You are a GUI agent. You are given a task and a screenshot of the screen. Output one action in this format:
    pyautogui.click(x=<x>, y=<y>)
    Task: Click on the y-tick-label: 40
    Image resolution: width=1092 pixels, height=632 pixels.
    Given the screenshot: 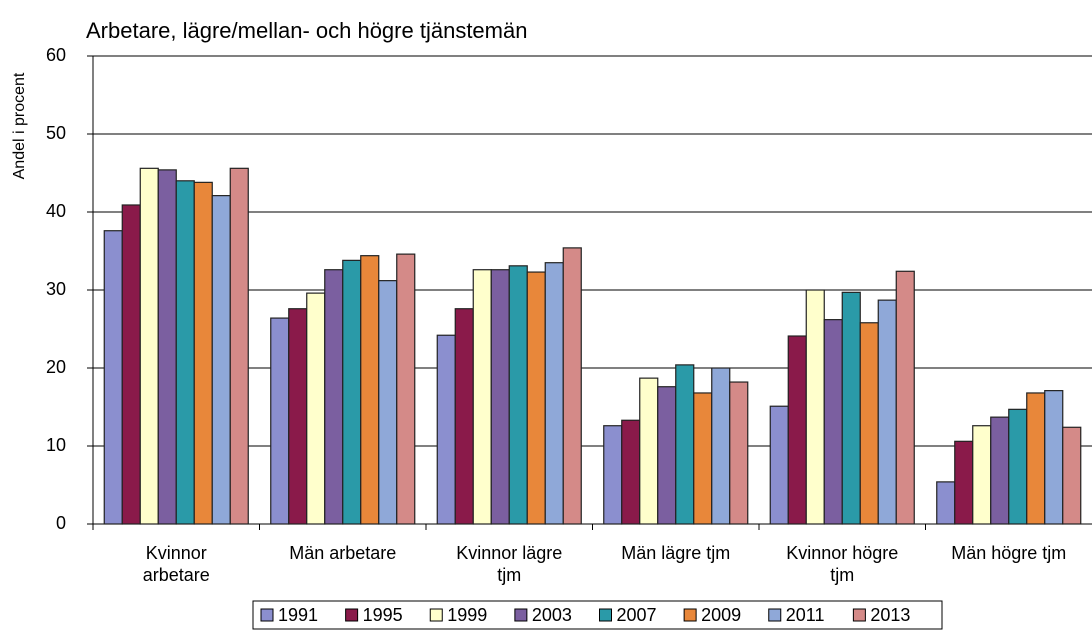 What is the action you would take?
    pyautogui.click(x=56, y=211)
    